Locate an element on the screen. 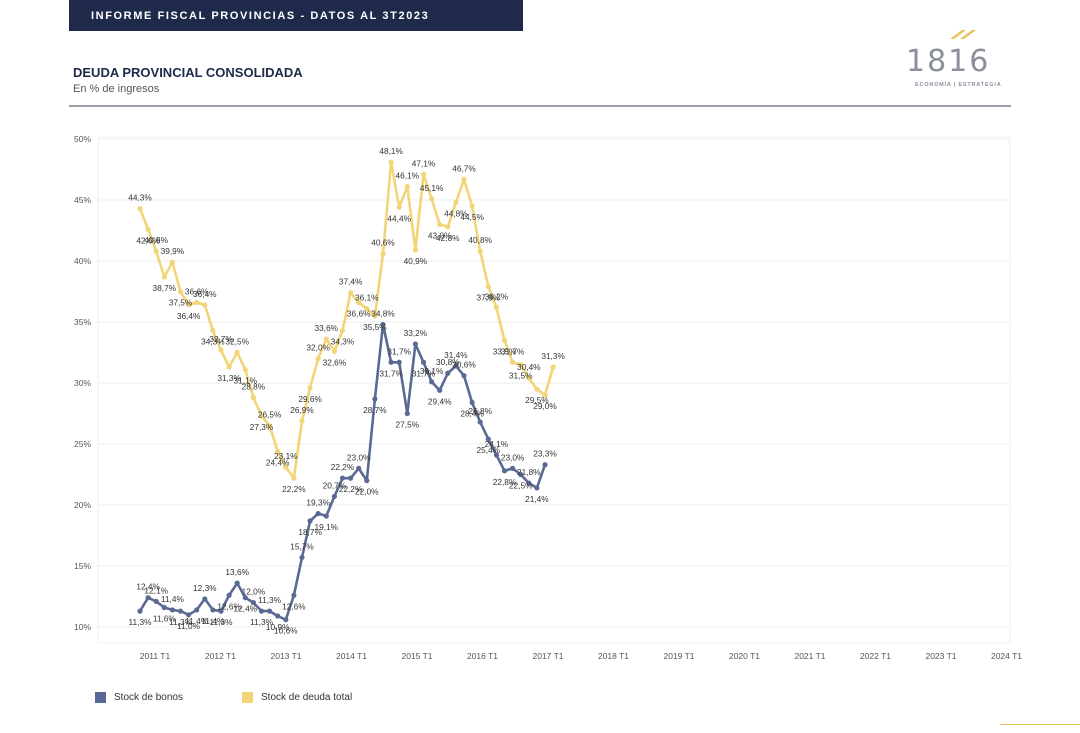 The height and width of the screenshot is (733, 1080). data-label-bonos: 13,6% is located at coordinates (237, 572).